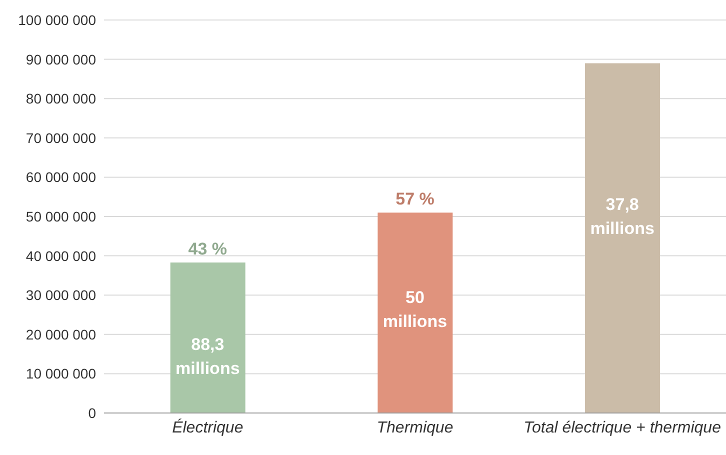 The width and height of the screenshot is (726, 455). I want to click on y-tick-label: 20 000 000, so click(61, 334).